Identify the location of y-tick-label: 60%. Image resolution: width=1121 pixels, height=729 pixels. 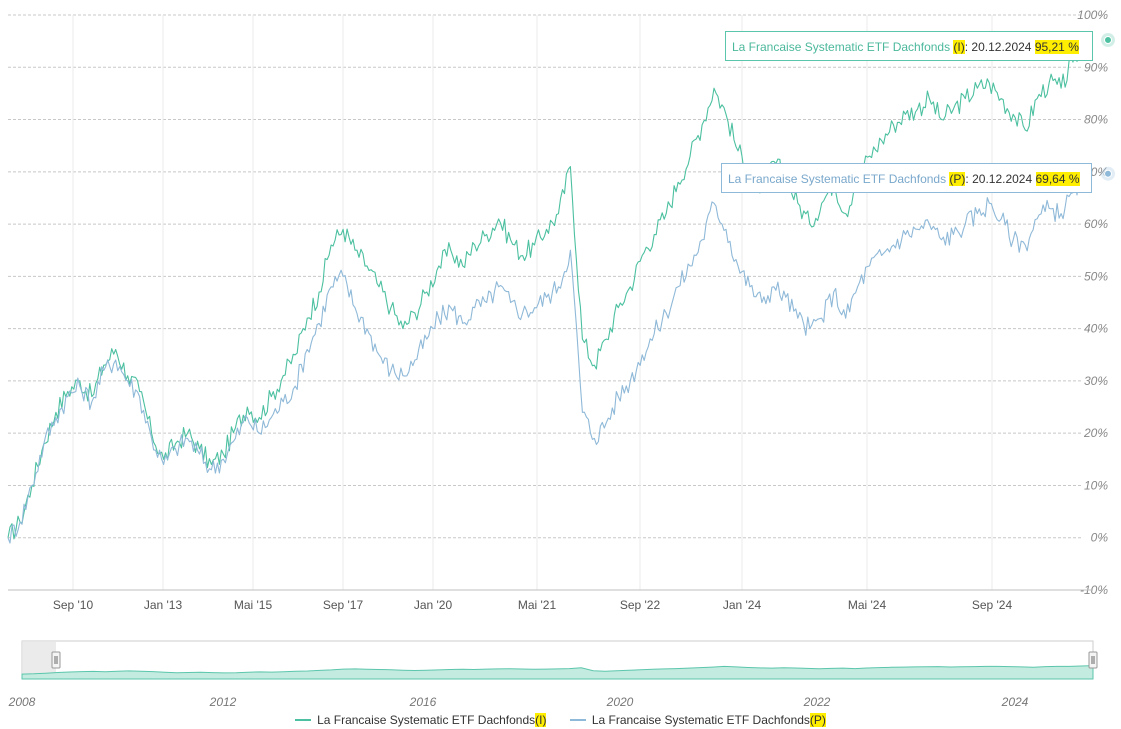
(1096, 224).